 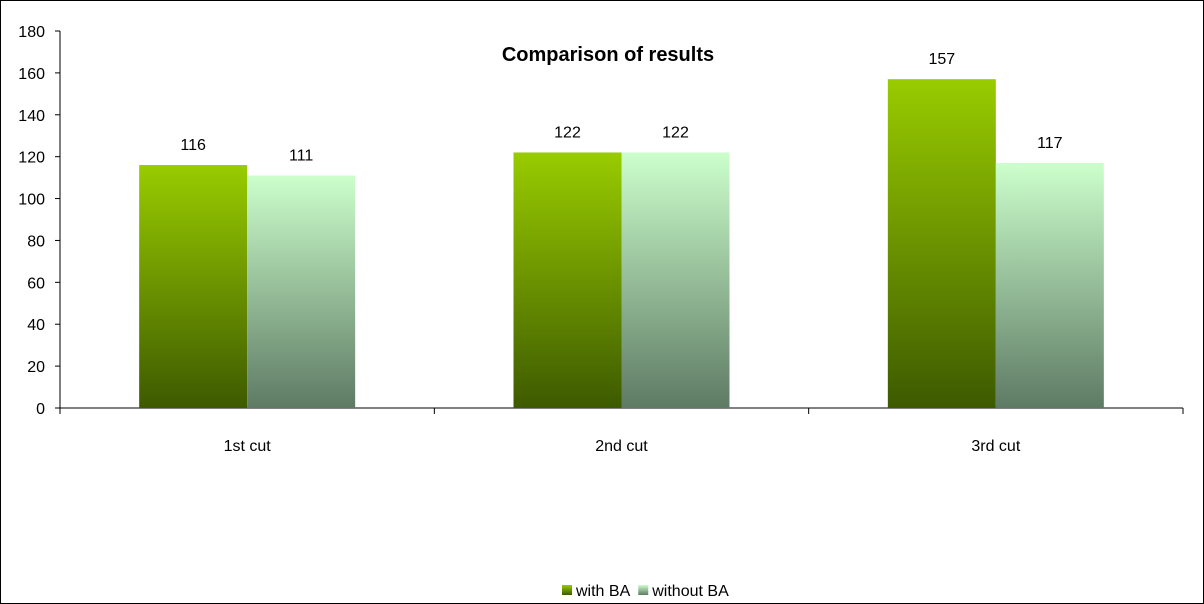 What do you see at coordinates (941, 59) in the screenshot?
I see `data-label: 157` at bounding box center [941, 59].